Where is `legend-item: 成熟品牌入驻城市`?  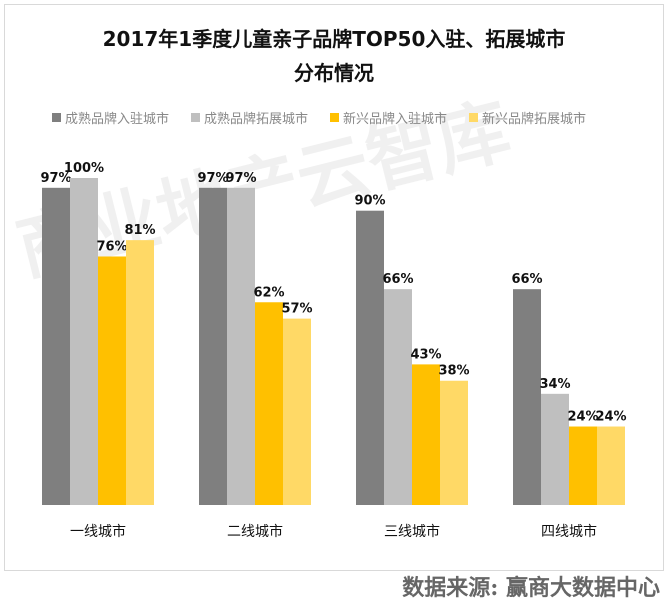 legend-item: 成熟品牌入驻城市 is located at coordinates (110, 117).